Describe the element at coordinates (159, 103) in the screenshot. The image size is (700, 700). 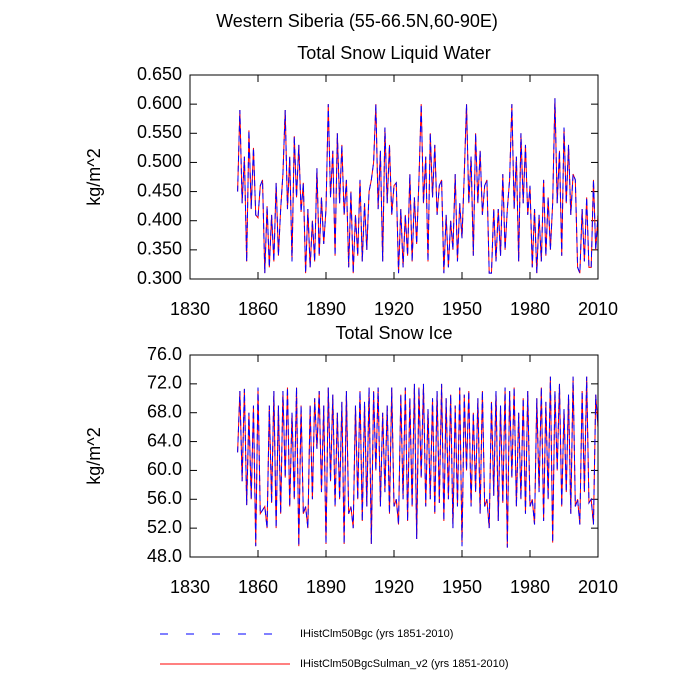
I see `y-tick-label: 0.600` at that location.